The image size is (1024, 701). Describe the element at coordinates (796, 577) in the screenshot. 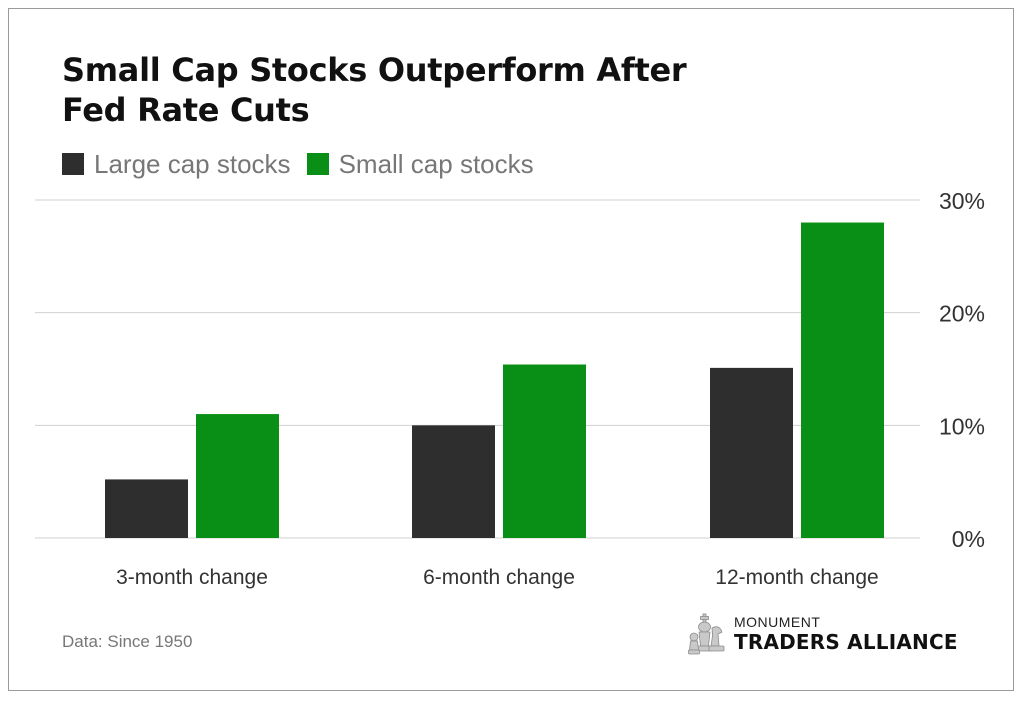

I see `x-tick-label: 12-month change` at that location.